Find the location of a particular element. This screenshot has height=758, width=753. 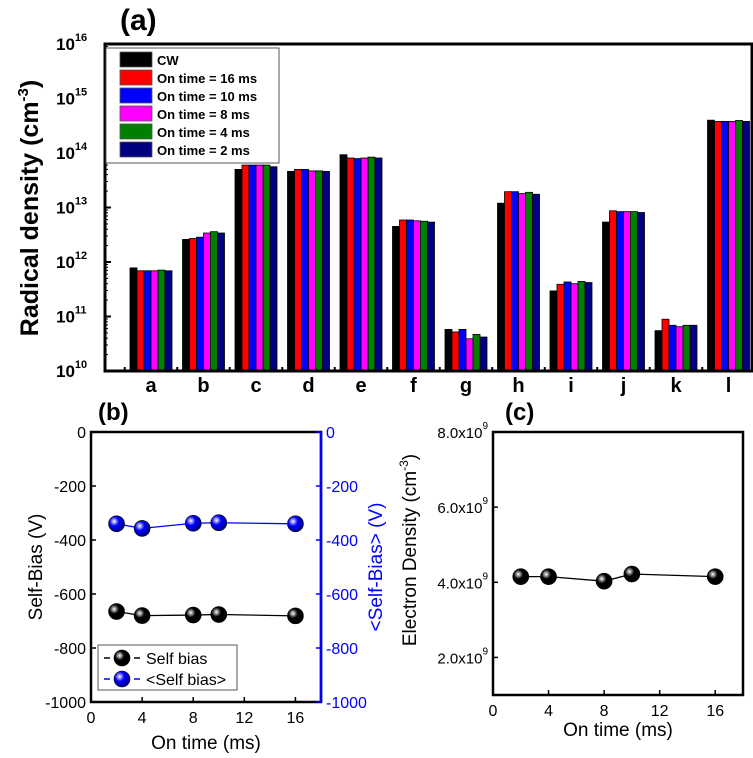

x-tick-label: a is located at coordinates (151, 386).